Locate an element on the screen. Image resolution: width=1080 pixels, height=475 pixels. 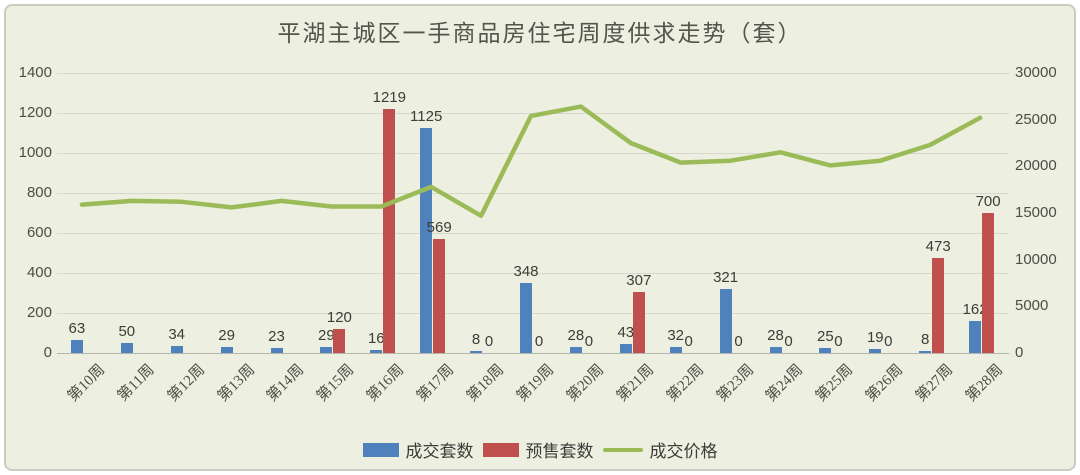
chart-title: 平湖主城区一手商品房住宅周度供求走势（套） is located at coordinates (540, 33).